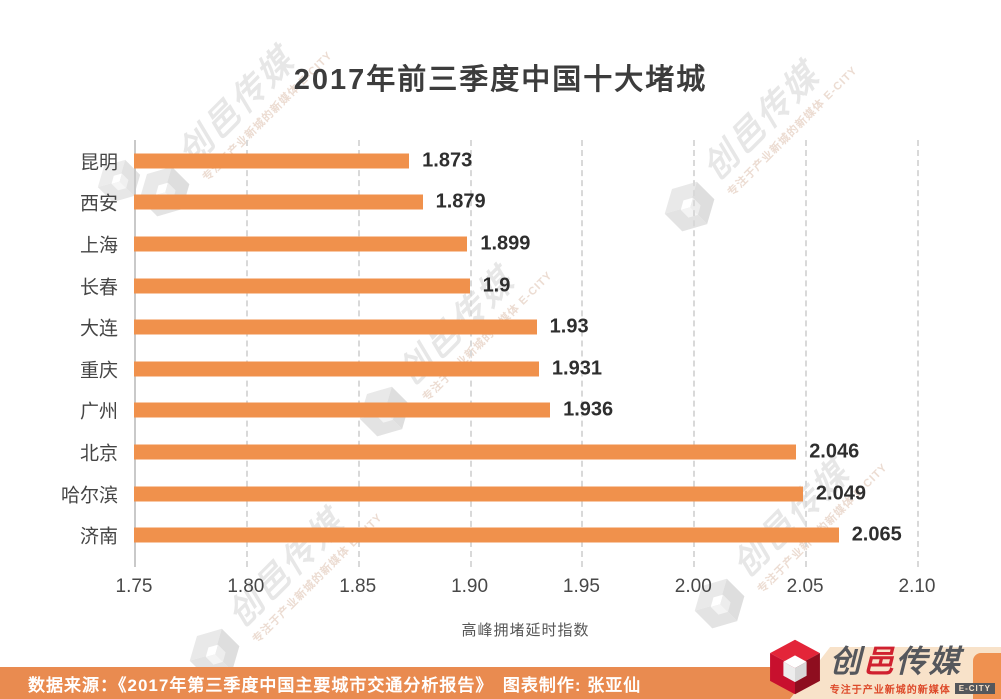  What do you see at coordinates (447, 160) in the screenshot?
I see `value-label: 1.873` at bounding box center [447, 160].